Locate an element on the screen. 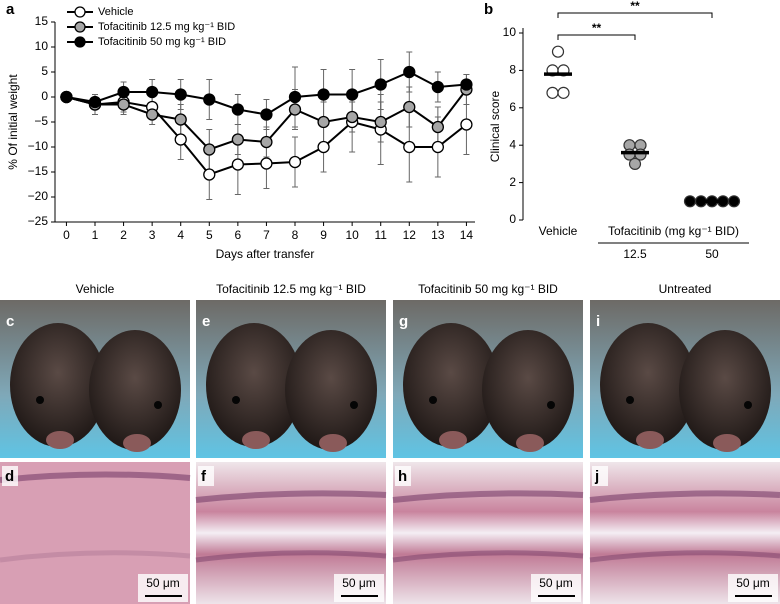  x-tick-label: 1 is located at coordinates (95, 235).